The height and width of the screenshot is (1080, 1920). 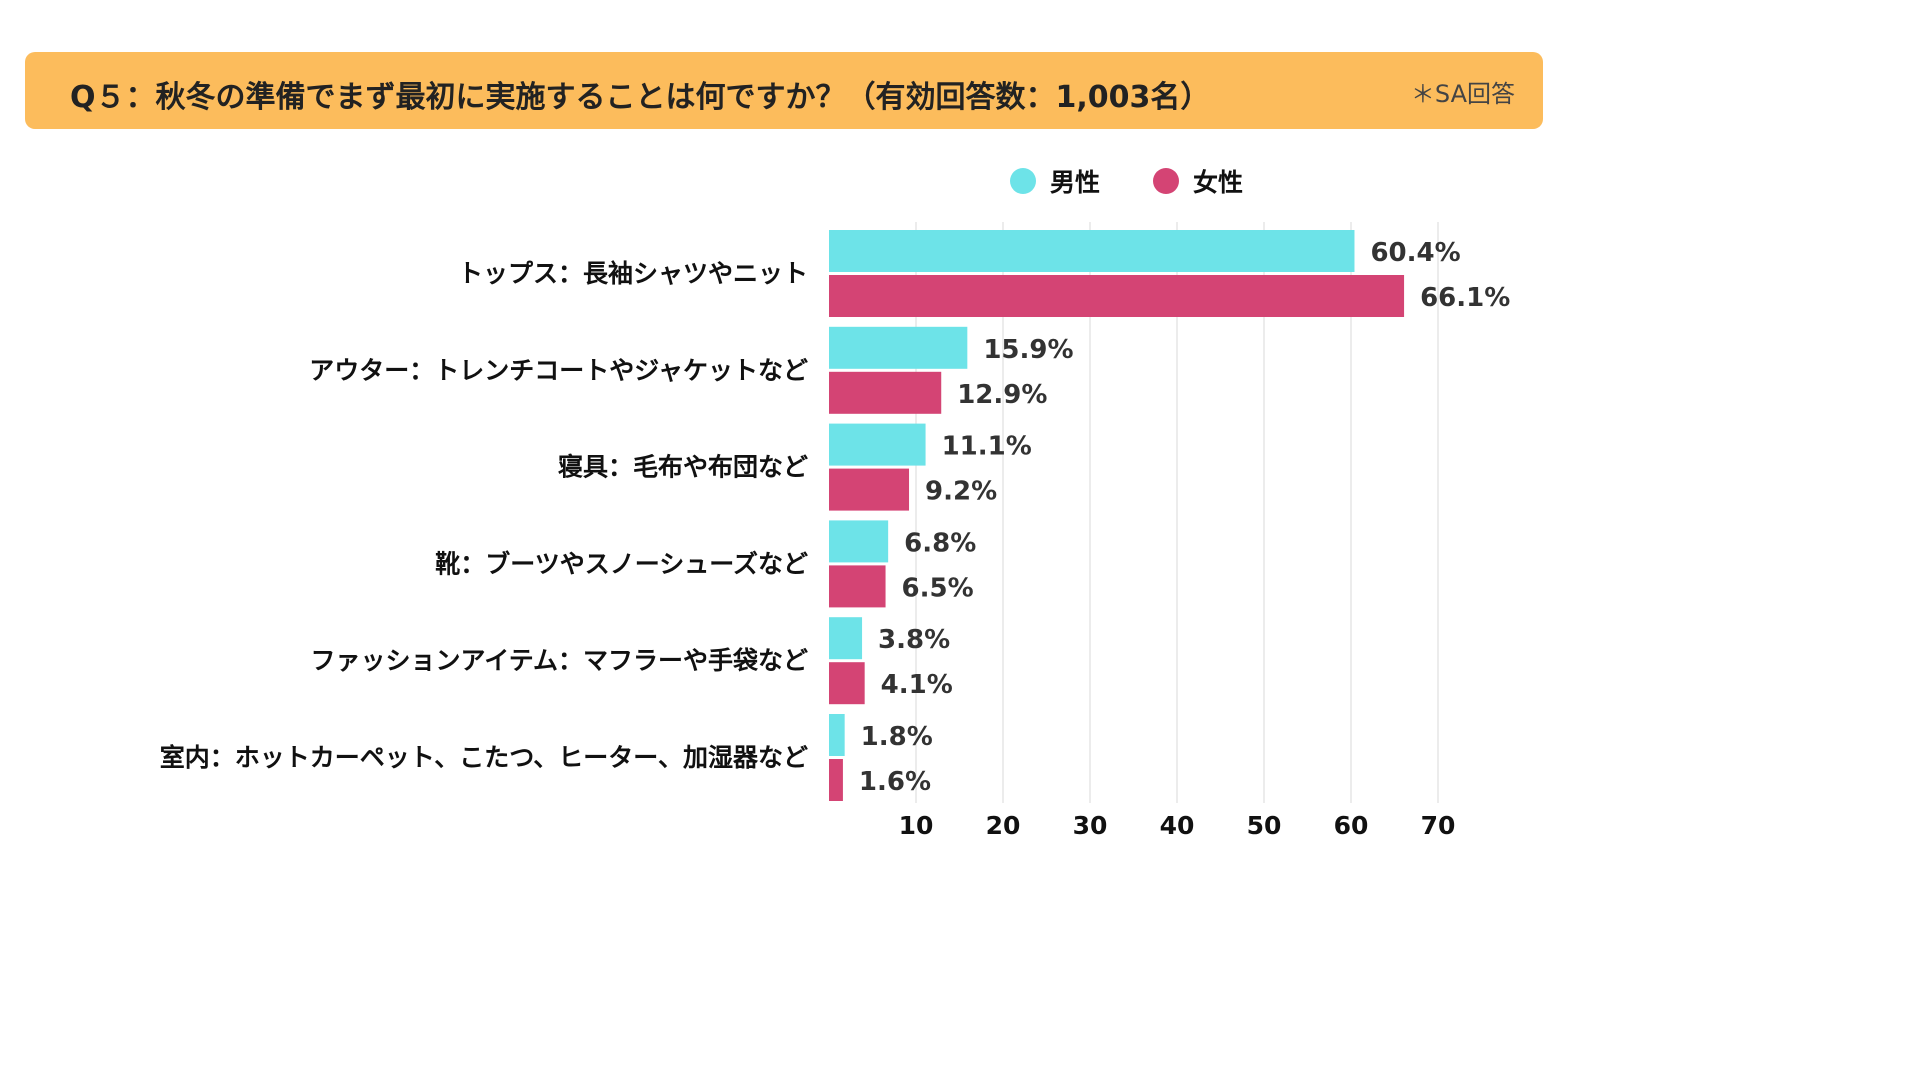 What do you see at coordinates (1218, 182) in the screenshot?
I see `legend-label: 女性` at bounding box center [1218, 182].